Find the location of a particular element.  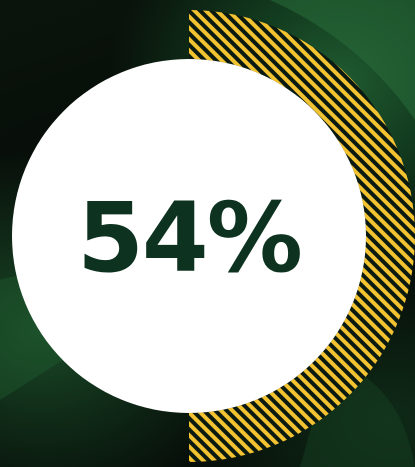

percent-value: 54% is located at coordinates (190, 238).